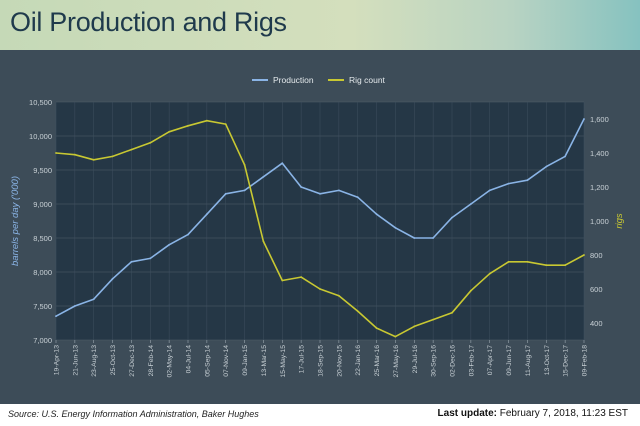 This screenshot has height=426, width=640. I want to click on x-tick-label: 05-Sep-14, so click(207, 361).